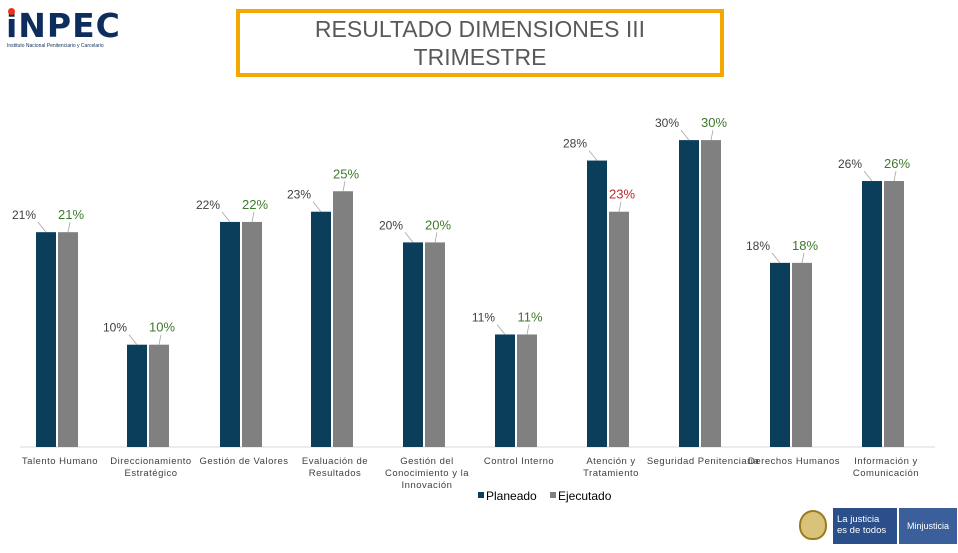 This screenshot has width=958, height=553. I want to click on value-label-ejecutado-0: 21%, so click(71, 214).